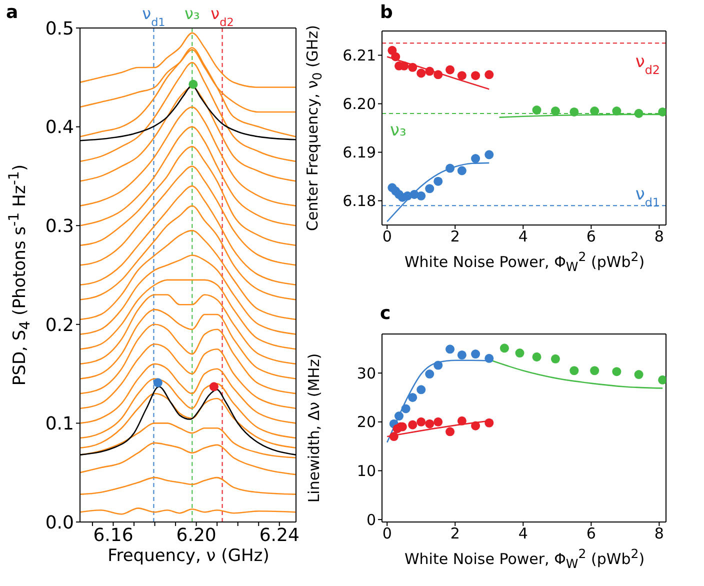 This screenshot has height=586, width=704. What do you see at coordinates (113, 535) in the screenshot?
I see `x-tick-label: 6.16` at bounding box center [113, 535].